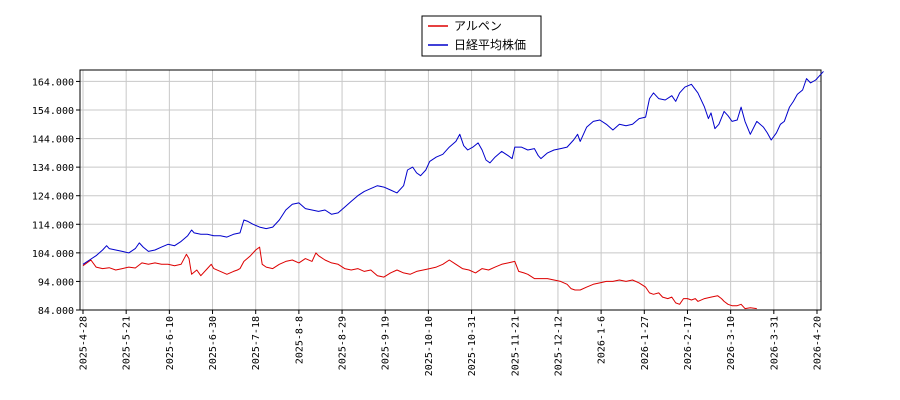 The image size is (900, 400). What do you see at coordinates (515, 346) in the screenshot?
I see `x-tick-label: 2025-11-21` at bounding box center [515, 346].